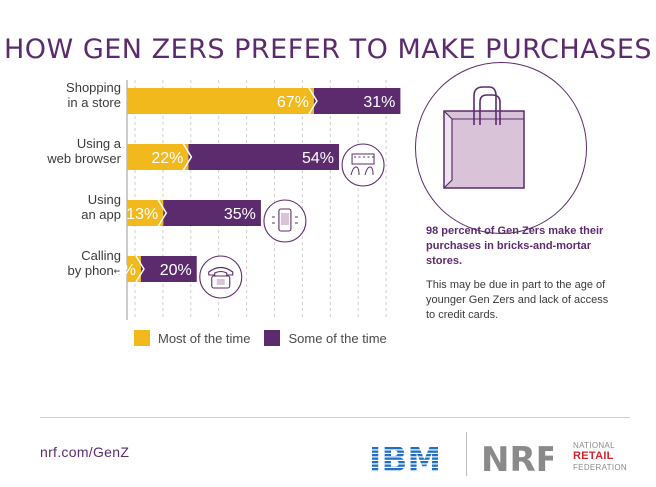  I want to click on data-label: 5%, so click(124, 270).